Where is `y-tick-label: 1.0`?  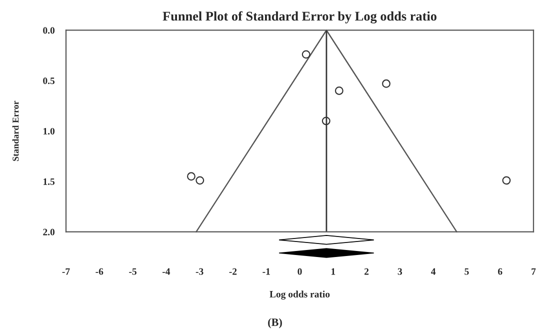
y-tick-label: 1.0 is located at coordinates (49, 131).